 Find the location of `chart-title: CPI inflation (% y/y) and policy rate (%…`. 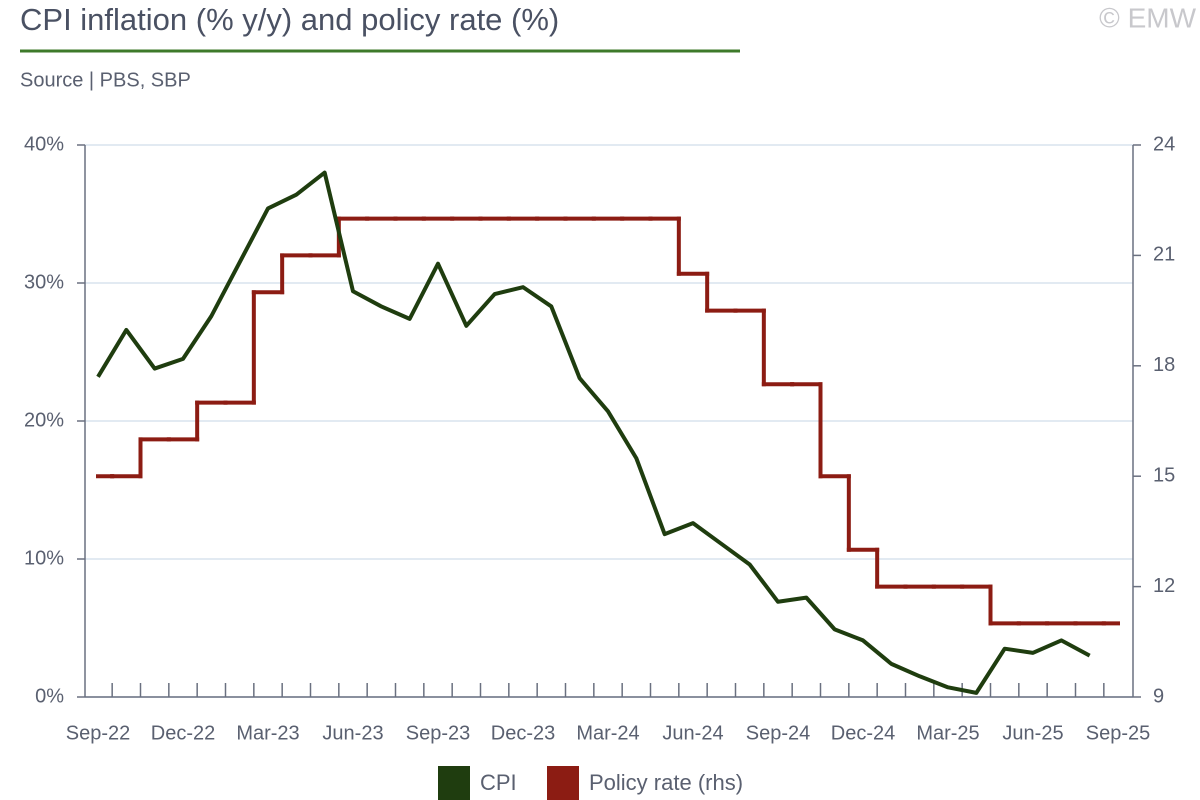

chart-title: CPI inflation (% y/y) and policy rate (%… is located at coordinates (289, 19).